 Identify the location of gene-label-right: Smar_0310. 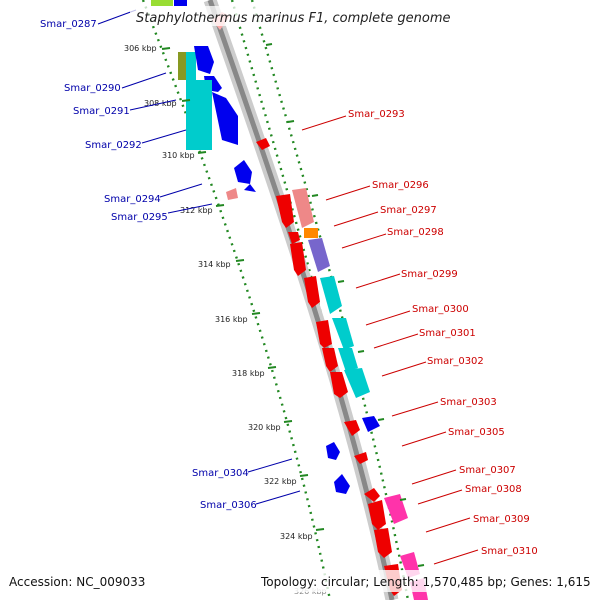
(509, 551).